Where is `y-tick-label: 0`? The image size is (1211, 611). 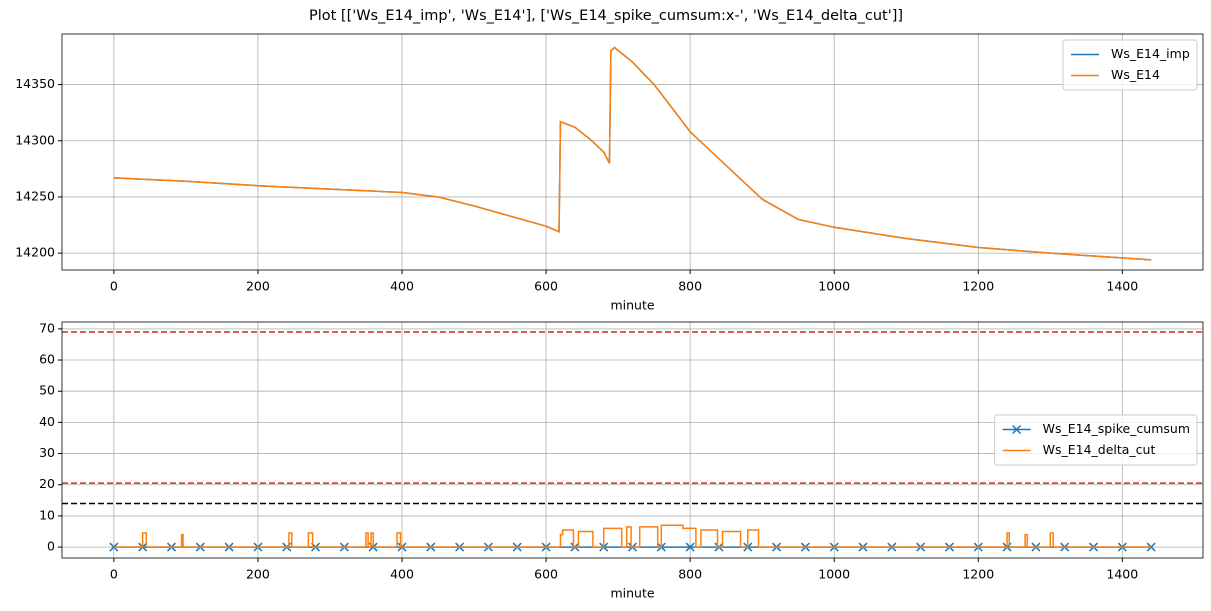 y-tick-label: 0 is located at coordinates (51, 546).